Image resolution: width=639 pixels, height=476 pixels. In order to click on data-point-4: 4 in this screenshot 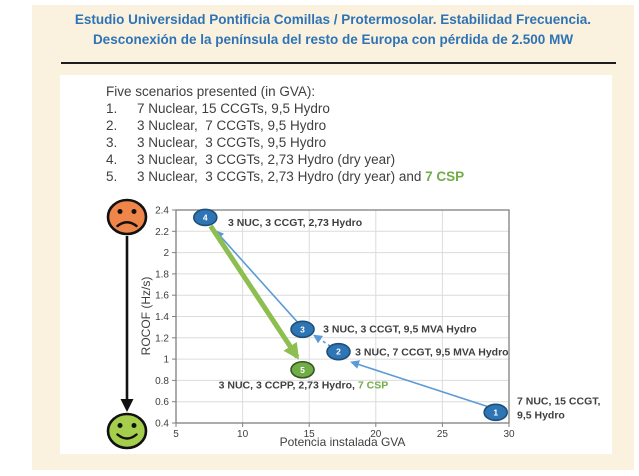, I will do `click(205, 217)`.